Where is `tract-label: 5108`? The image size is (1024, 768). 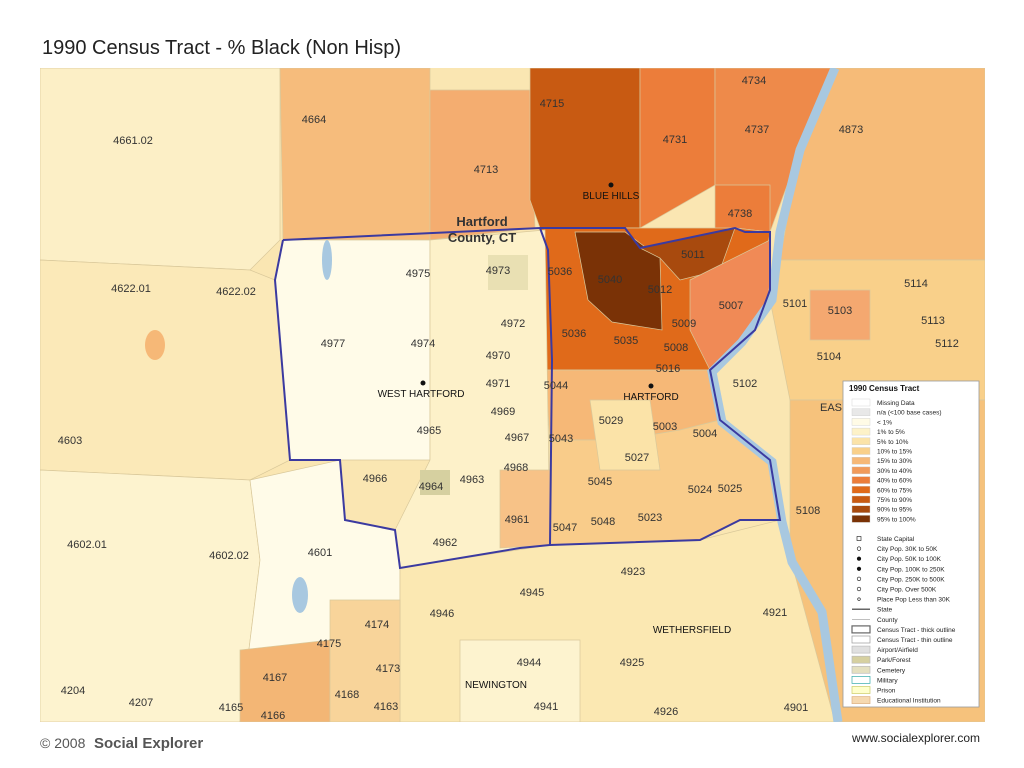 tract-label: 5108 is located at coordinates (808, 511).